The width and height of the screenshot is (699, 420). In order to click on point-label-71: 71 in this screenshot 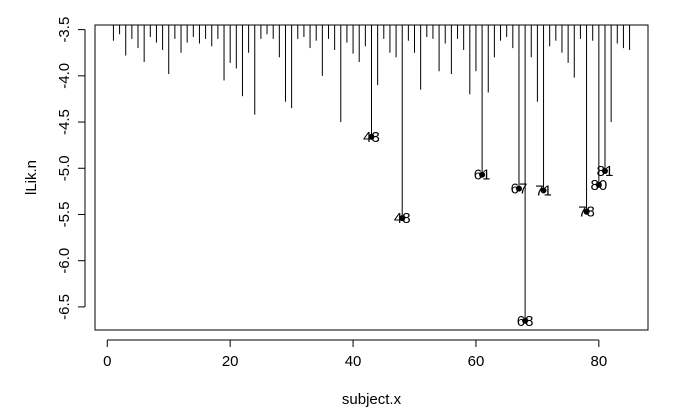, I will do `click(543, 190)`.